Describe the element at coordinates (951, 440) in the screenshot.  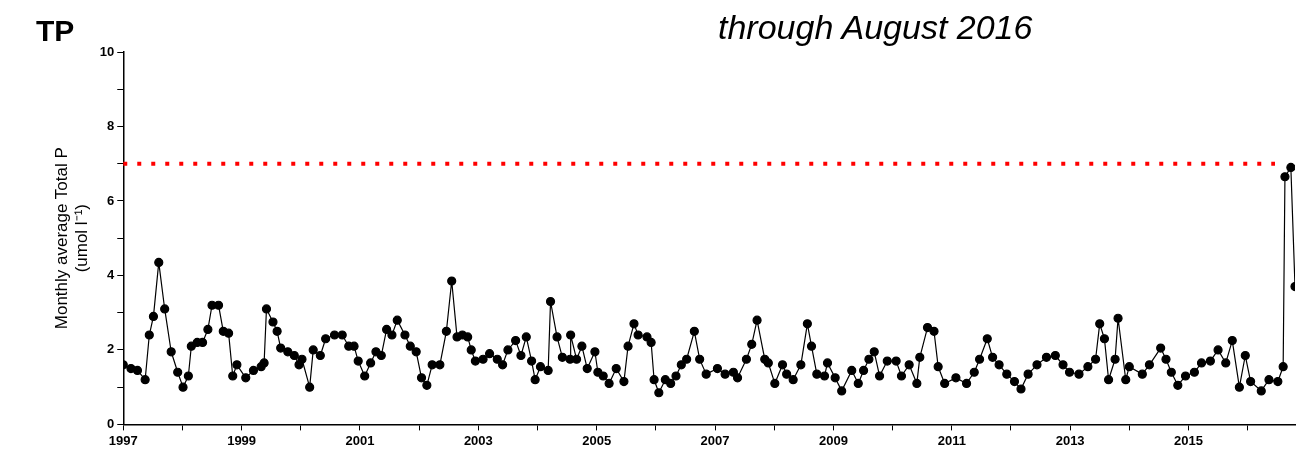
I see `x-tick-label: 2011` at that location.